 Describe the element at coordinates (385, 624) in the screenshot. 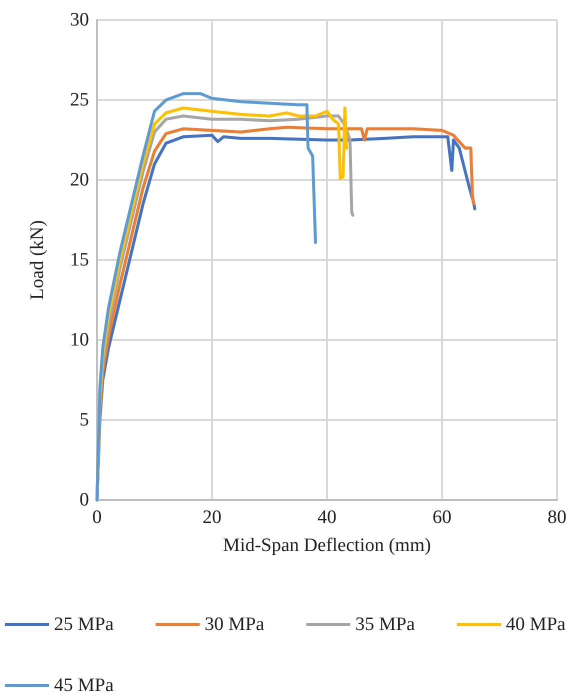

I see `legend-label: 35 MPa` at that location.